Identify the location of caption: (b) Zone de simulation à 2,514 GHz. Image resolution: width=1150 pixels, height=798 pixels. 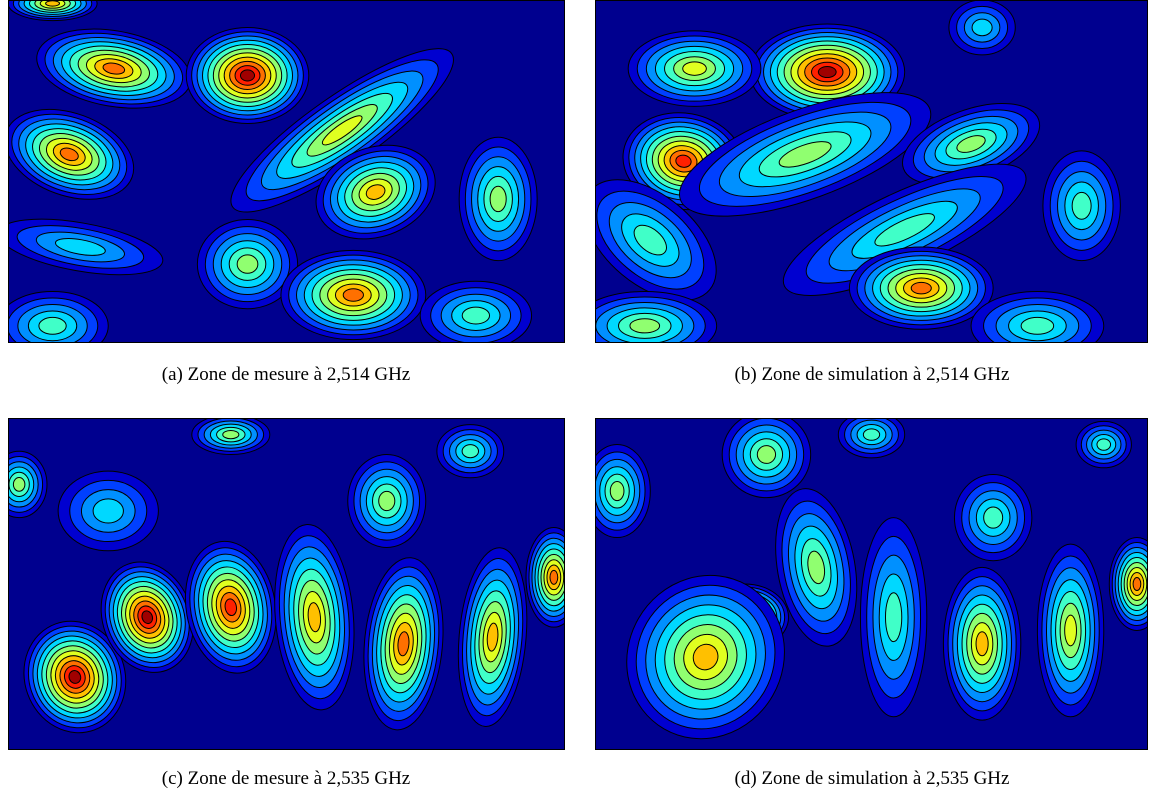
(872, 374).